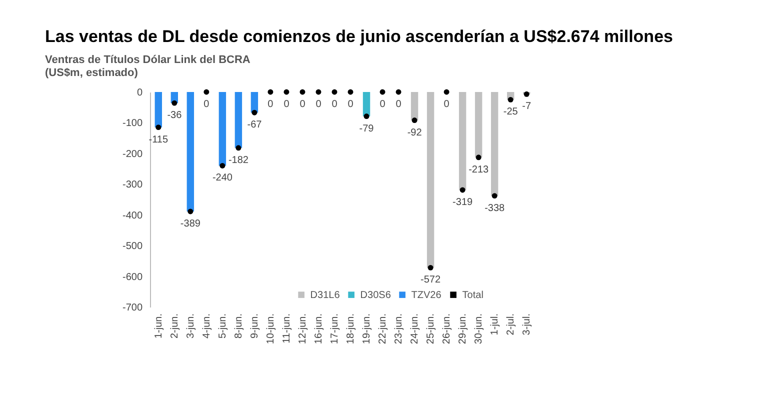  What do you see at coordinates (132, 216) in the screenshot?
I see `y-tick-label: -400` at bounding box center [132, 216].